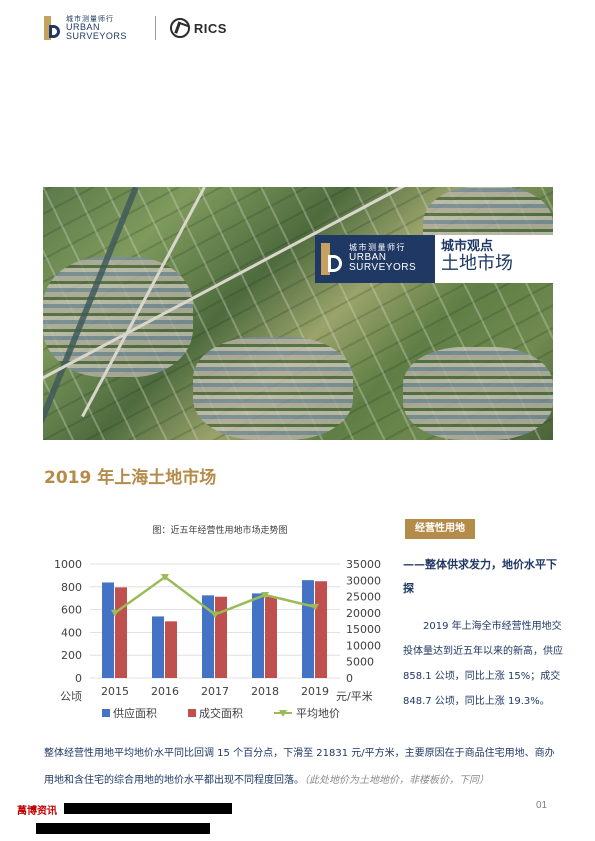 The width and height of the screenshot is (595, 841). I want to click on x-tick-label: 2016, so click(165, 691).